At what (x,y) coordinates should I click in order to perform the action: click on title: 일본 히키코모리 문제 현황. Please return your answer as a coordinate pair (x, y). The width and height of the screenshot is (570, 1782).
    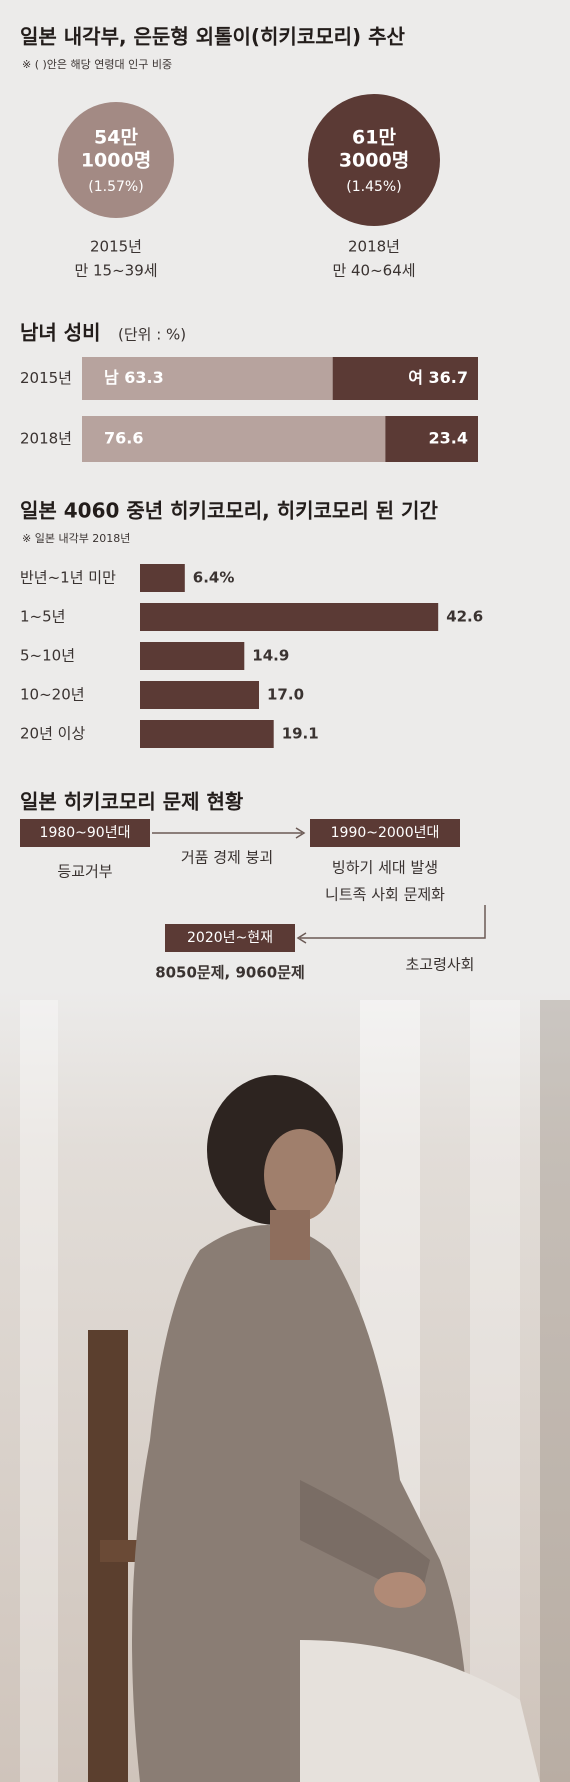
    Looking at the image, I should click on (132, 802).